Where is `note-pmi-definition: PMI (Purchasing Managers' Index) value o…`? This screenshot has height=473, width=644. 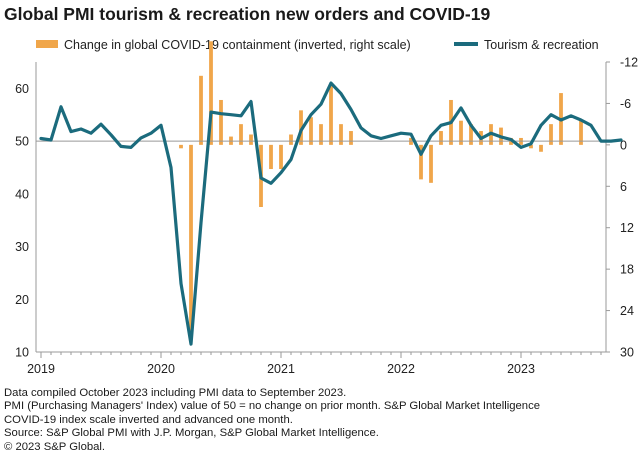 note-pmi-definition: PMI (Purchasing Managers' Index) value o… is located at coordinates (272, 406).